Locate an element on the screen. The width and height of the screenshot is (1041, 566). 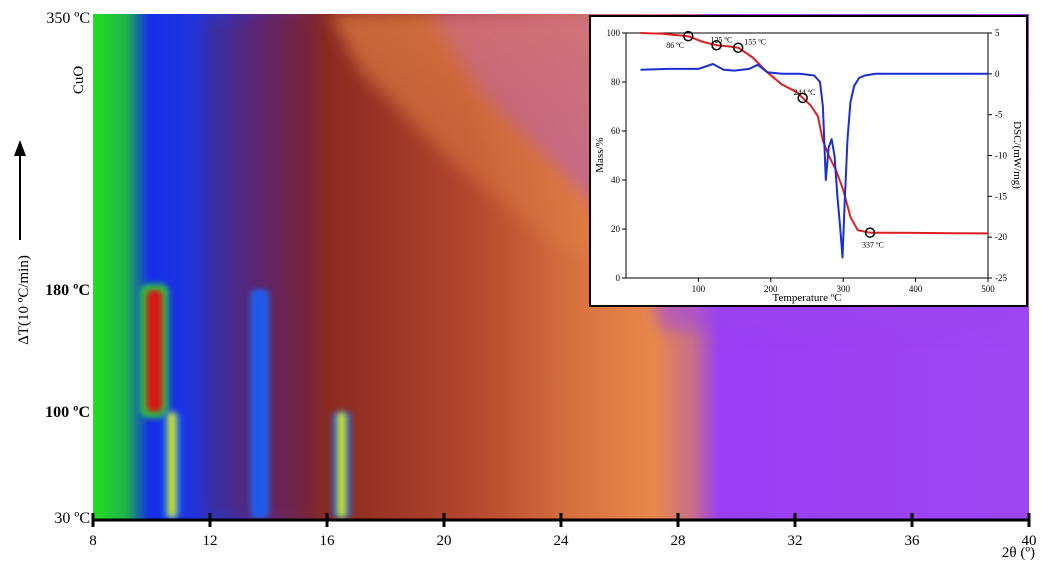
inset-y2-axis-label: DSC/(mW/mg) is located at coordinates (1017, 155).